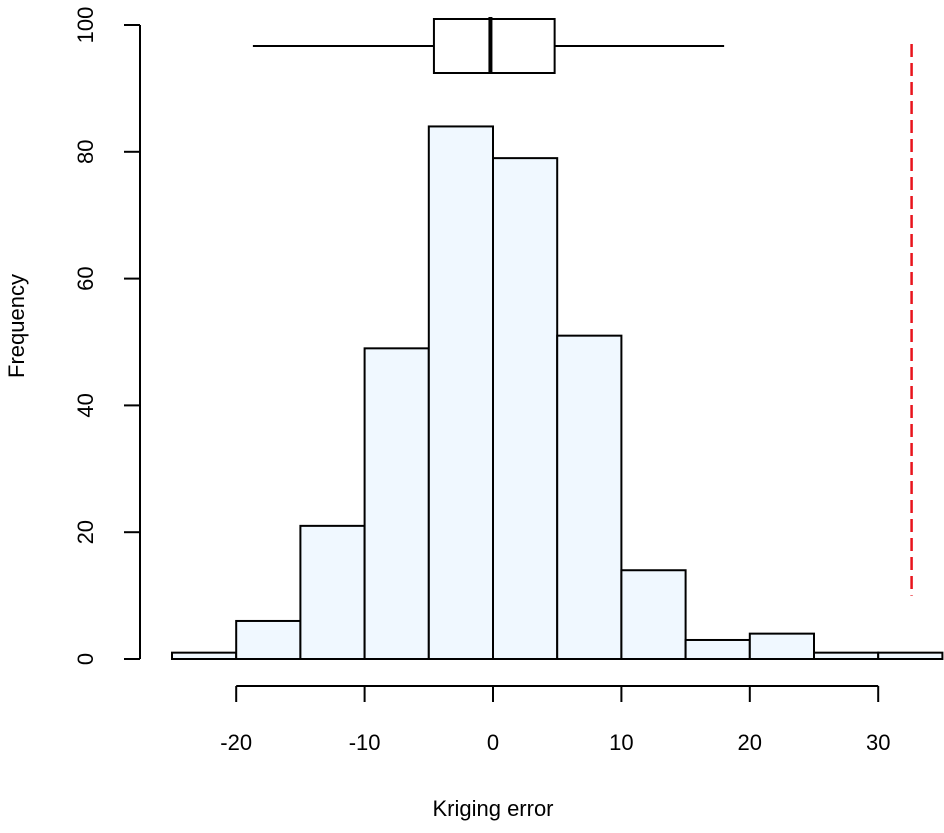  I want to click on y-tick-label: 80, so click(85, 152).